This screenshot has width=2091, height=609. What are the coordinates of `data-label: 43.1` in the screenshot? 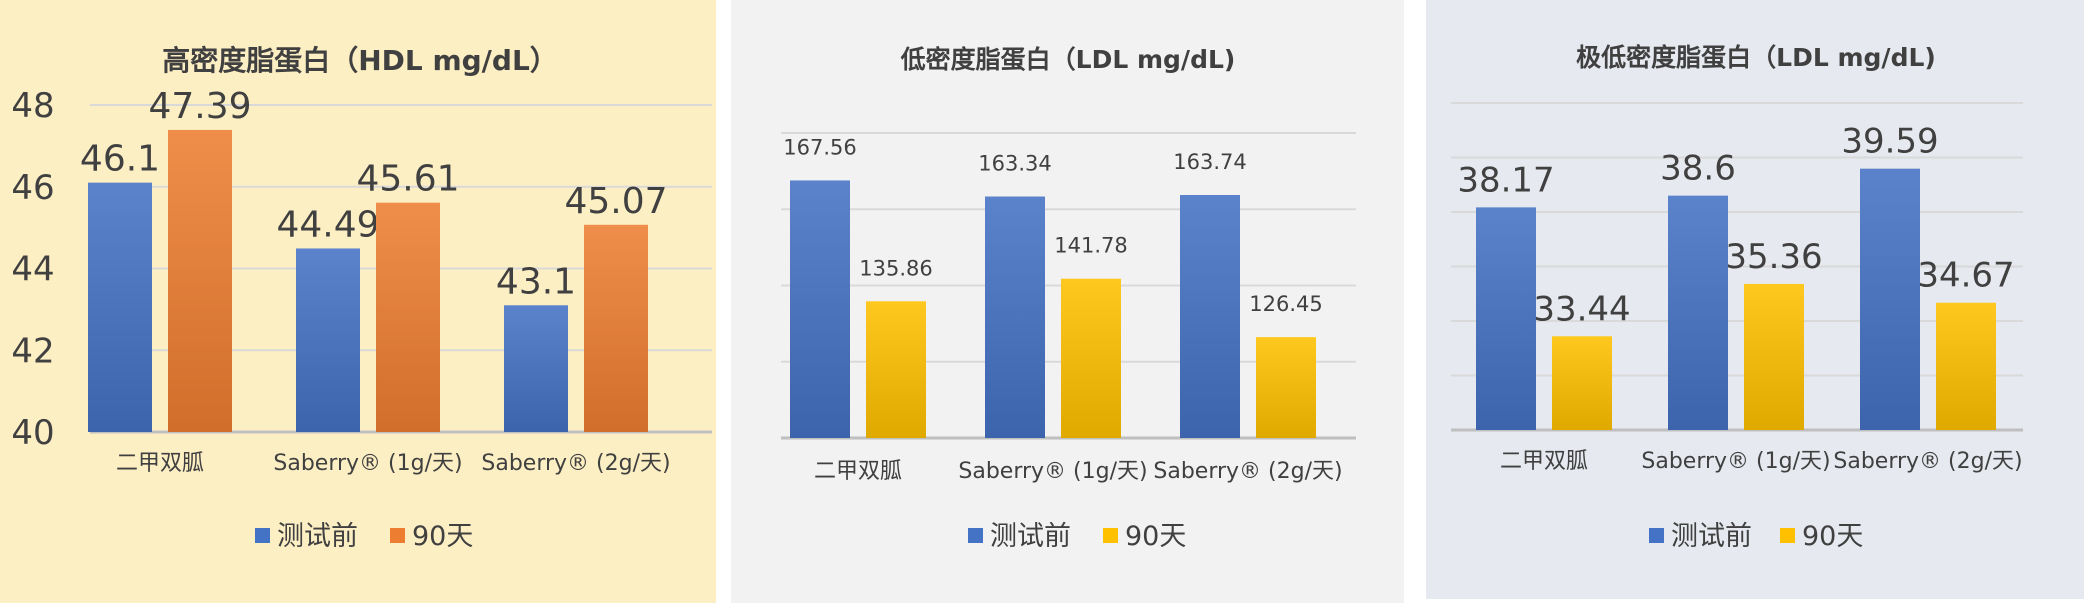 It's located at (536, 281).